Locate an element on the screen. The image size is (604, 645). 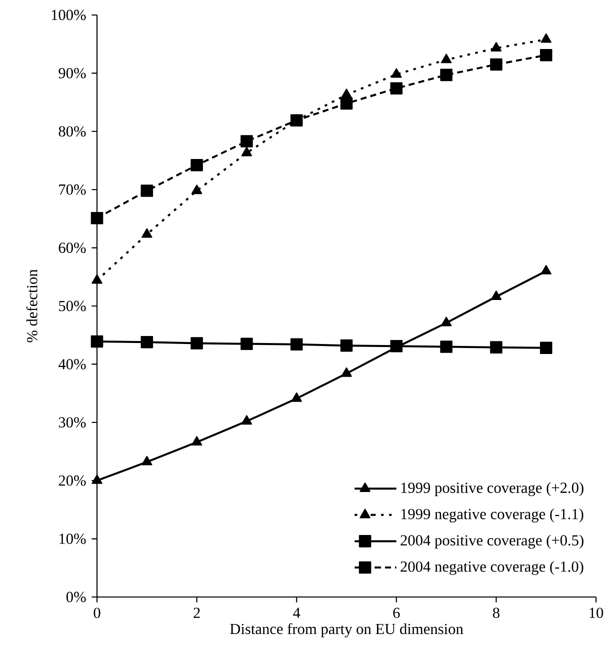
y-tick-label: 90% is located at coordinates (72, 73).